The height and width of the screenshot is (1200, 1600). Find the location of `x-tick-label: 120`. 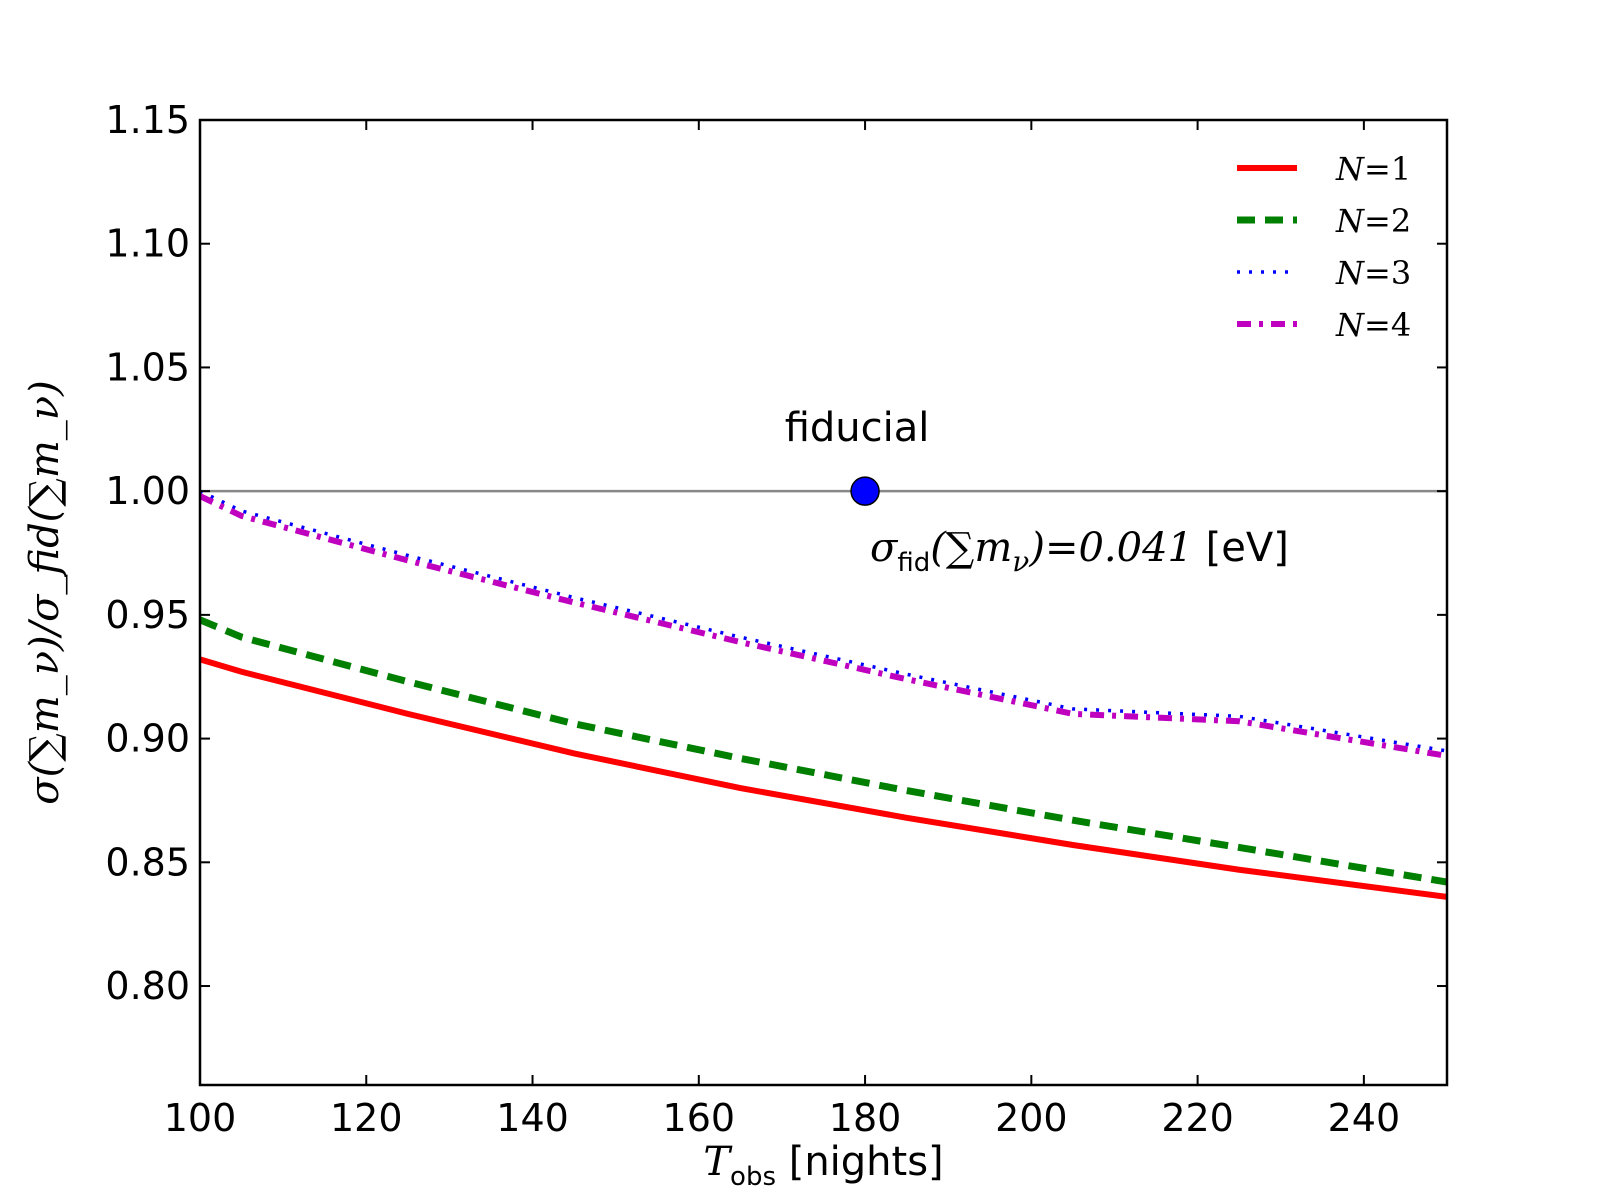

x-tick-label: 120 is located at coordinates (366, 1118).